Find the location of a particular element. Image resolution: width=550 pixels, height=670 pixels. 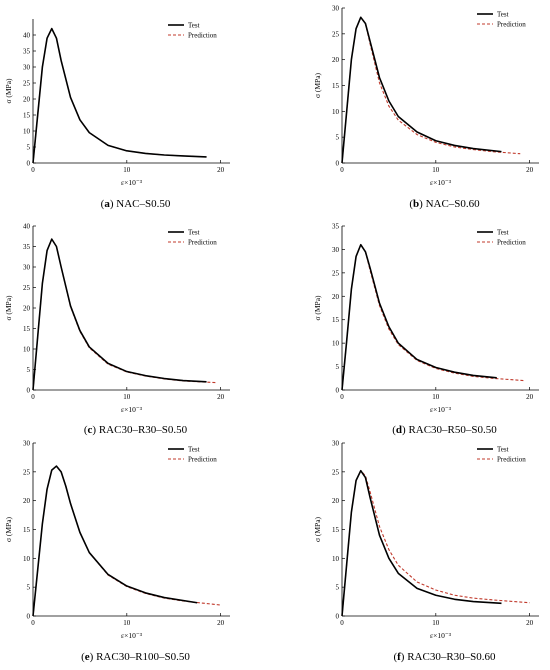

panel-caption-text: NAC–S0.60 is located at coordinates (453, 204).